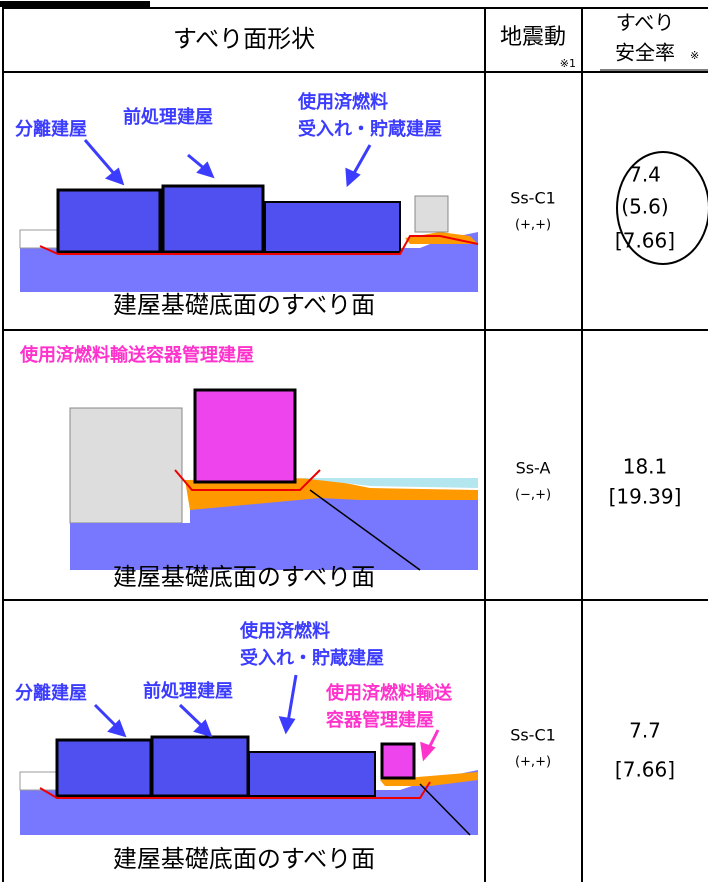 This screenshot has height=882, width=708. Describe the element at coordinates (645, 731) in the screenshot. I see `safety-factor: 7.7` at that location.